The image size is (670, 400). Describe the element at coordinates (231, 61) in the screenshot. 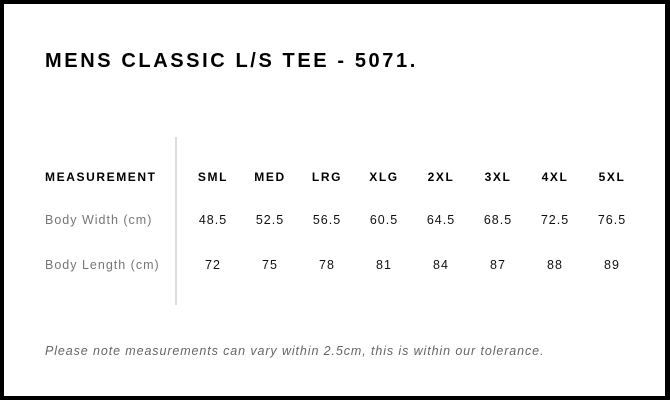

I see `page-title: MENS CLASSIC L/S TEE - 5071.` at that location.